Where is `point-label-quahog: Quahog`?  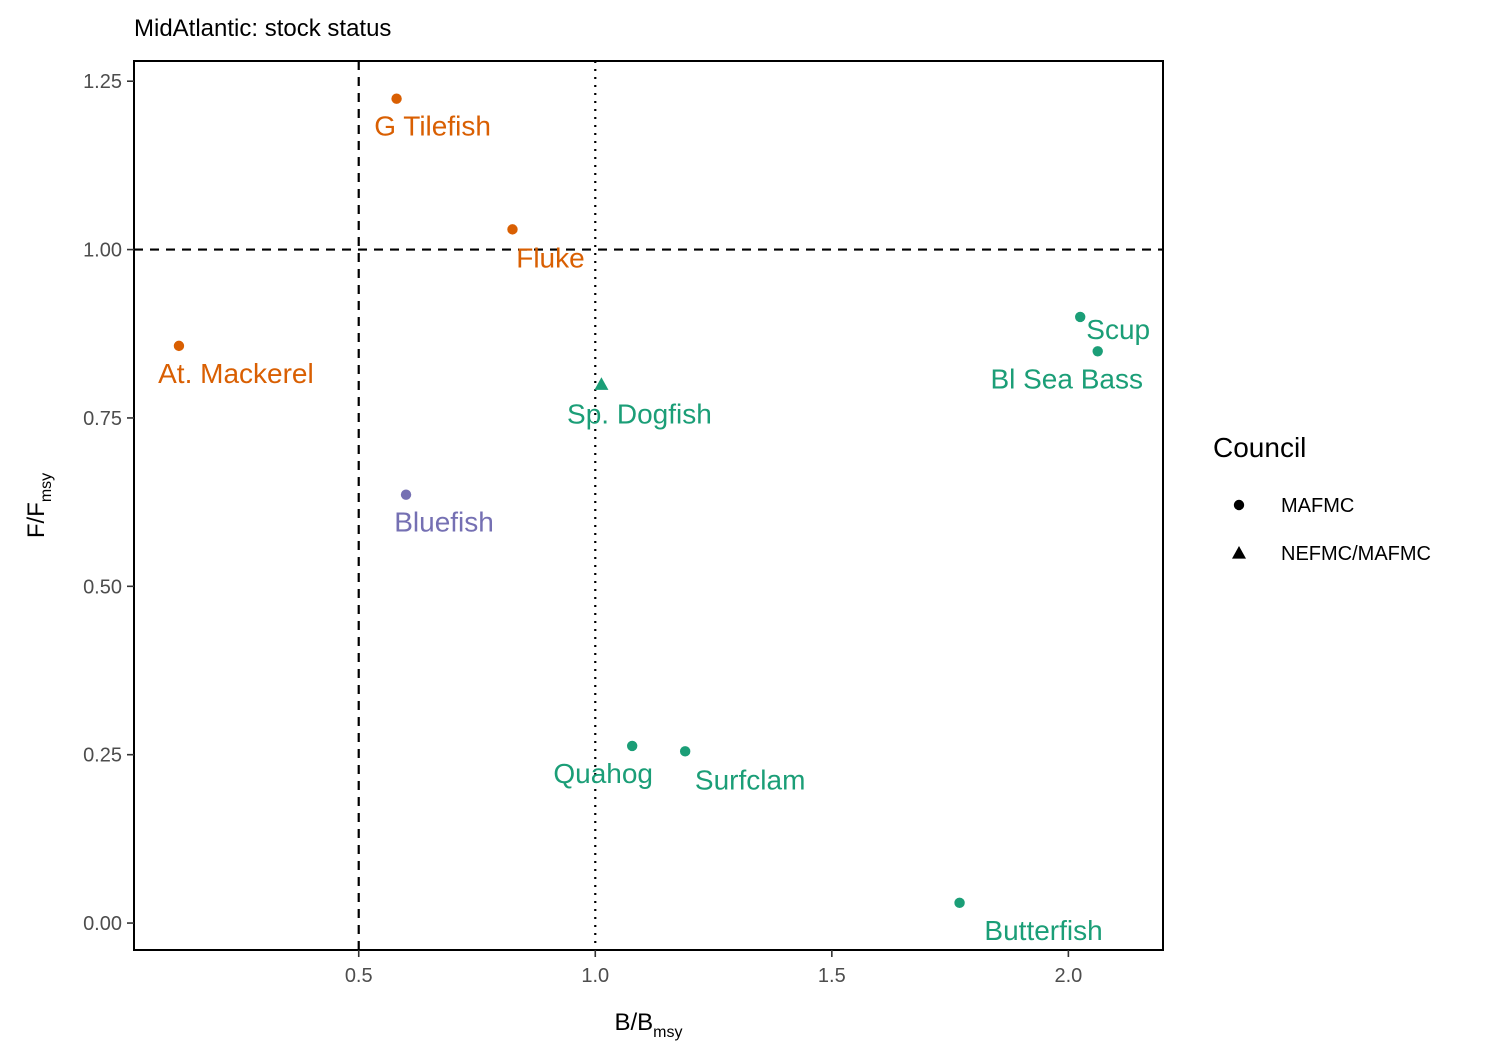 point-label-quahog: Quahog is located at coordinates (603, 773).